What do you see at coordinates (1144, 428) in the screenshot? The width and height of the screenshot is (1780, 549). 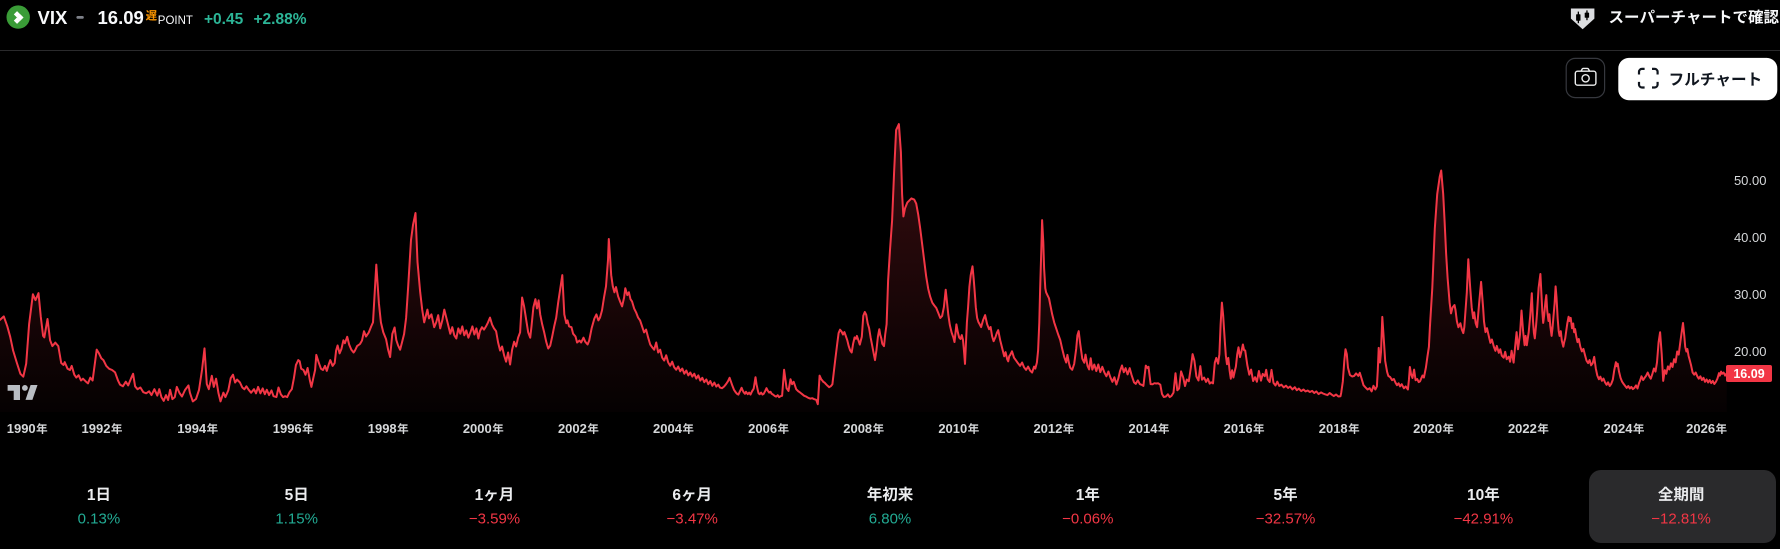 I see `svg-text: 2014` at bounding box center [1144, 428].